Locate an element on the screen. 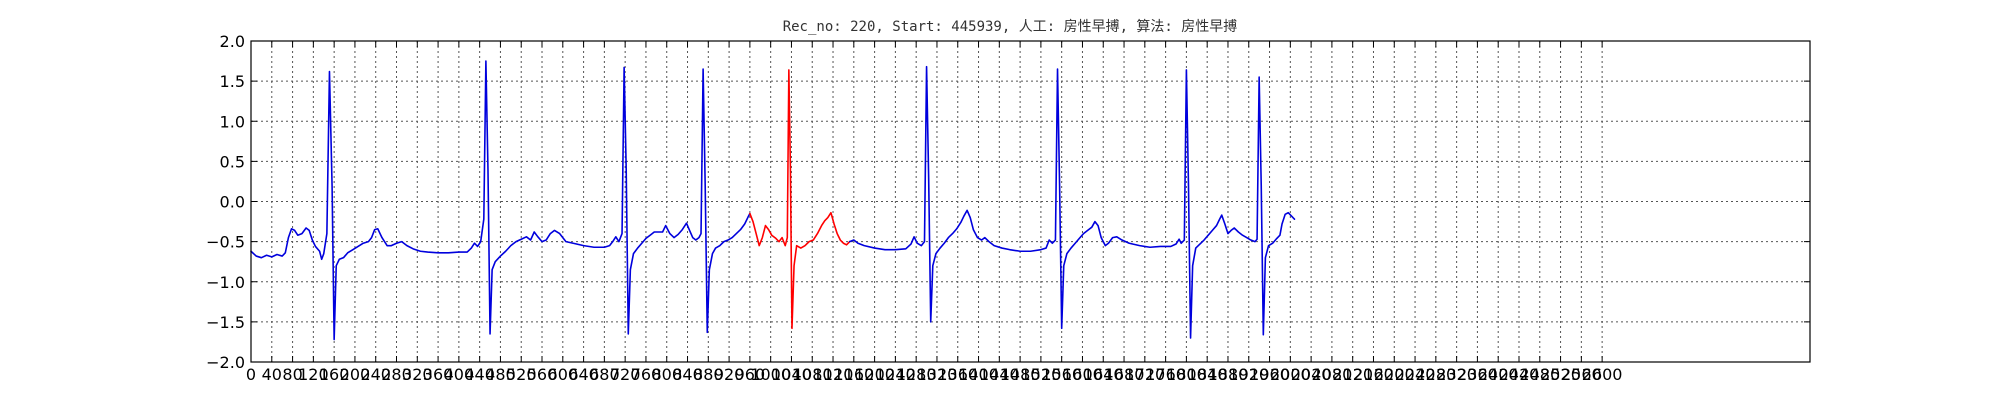 This screenshot has height=400, width=2000. x-tick-label: 240 is located at coordinates (375, 374).